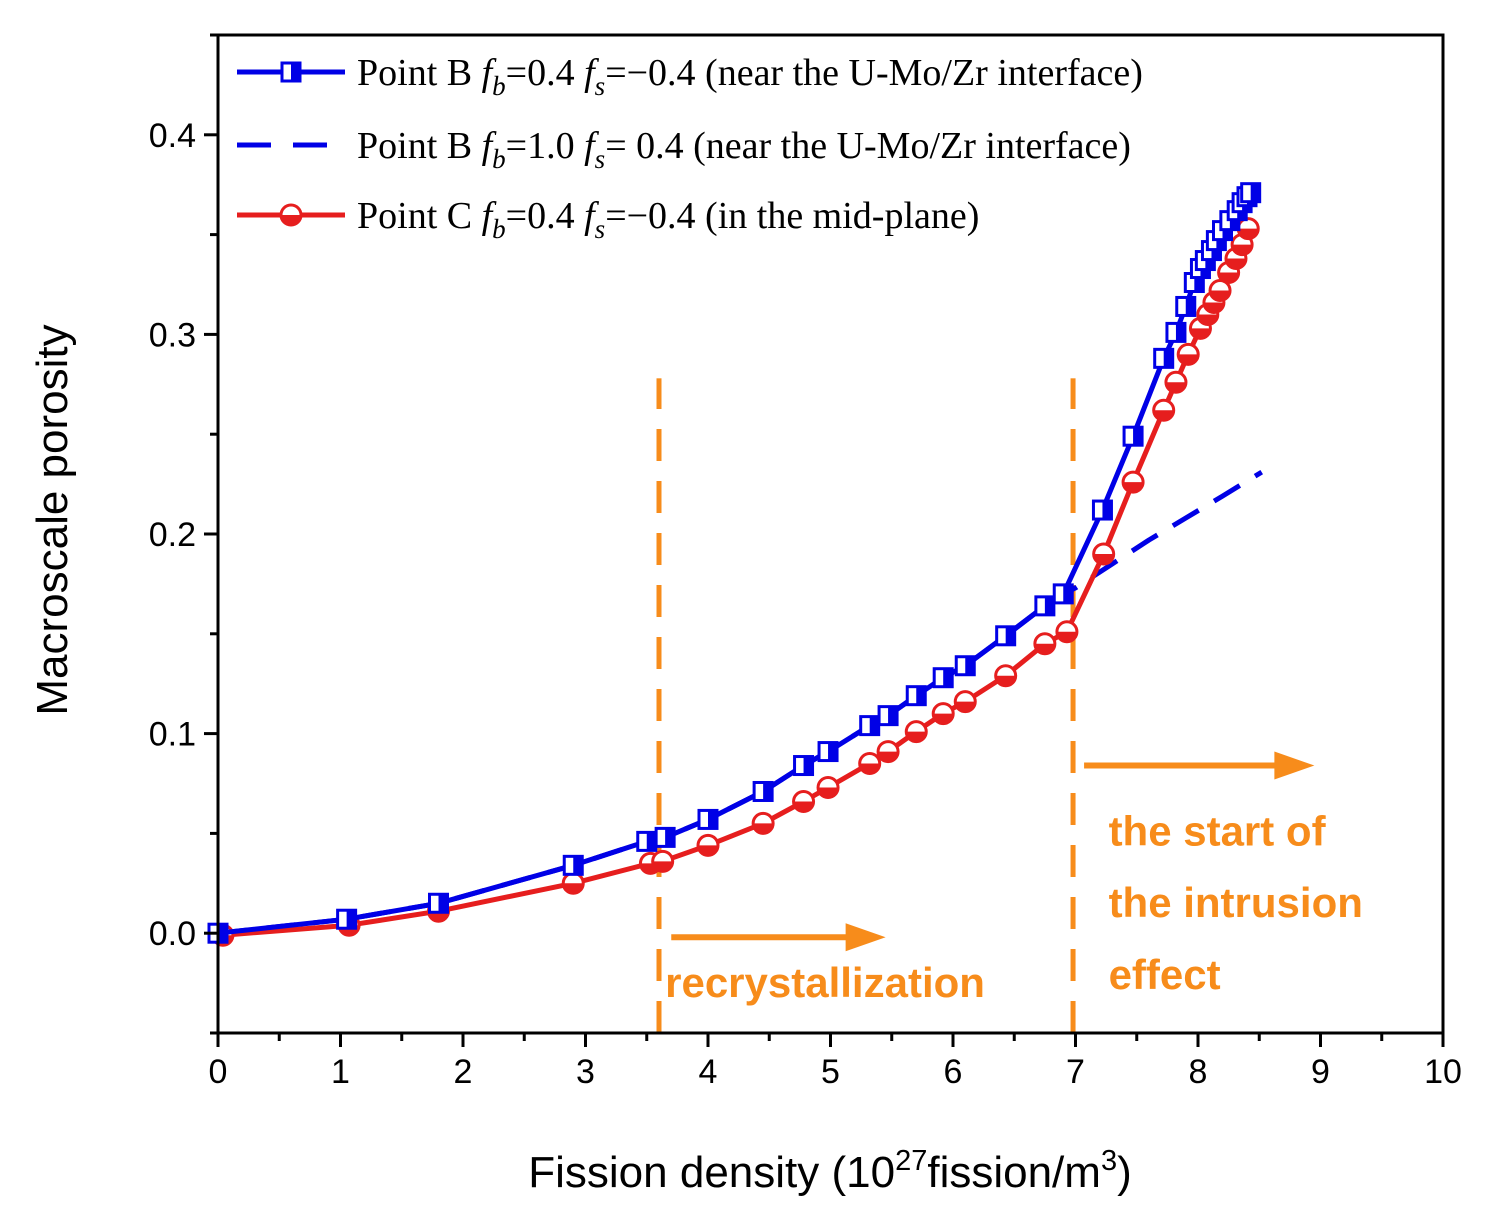  I want to click on intrusion-label-line2: the intrusion, so click(1236, 902).